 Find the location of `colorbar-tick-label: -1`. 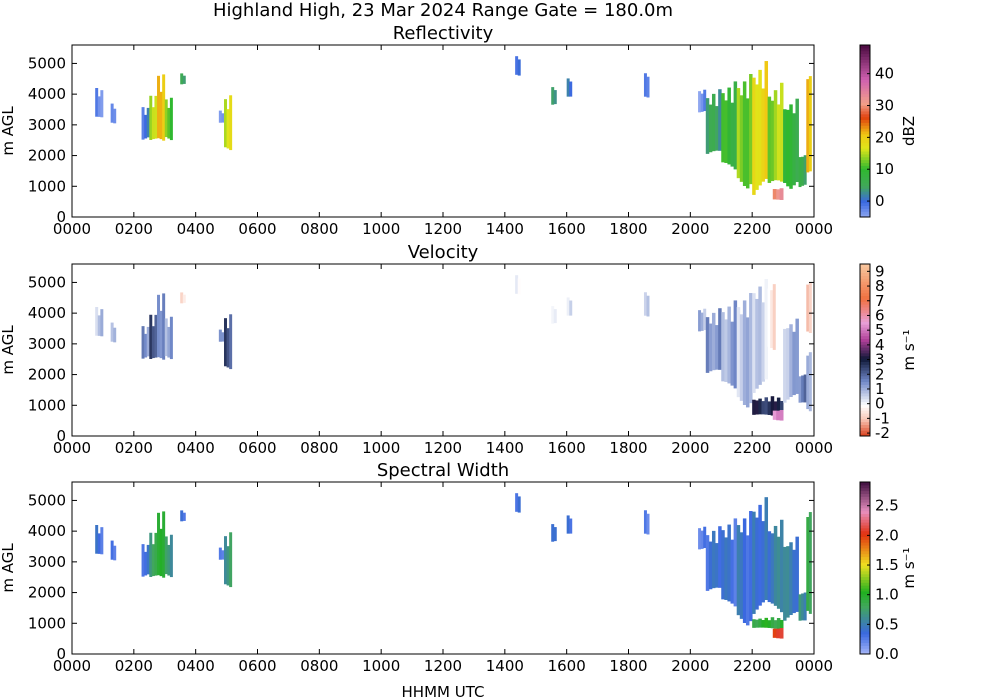

colorbar-tick-label: -1 is located at coordinates (882, 418).